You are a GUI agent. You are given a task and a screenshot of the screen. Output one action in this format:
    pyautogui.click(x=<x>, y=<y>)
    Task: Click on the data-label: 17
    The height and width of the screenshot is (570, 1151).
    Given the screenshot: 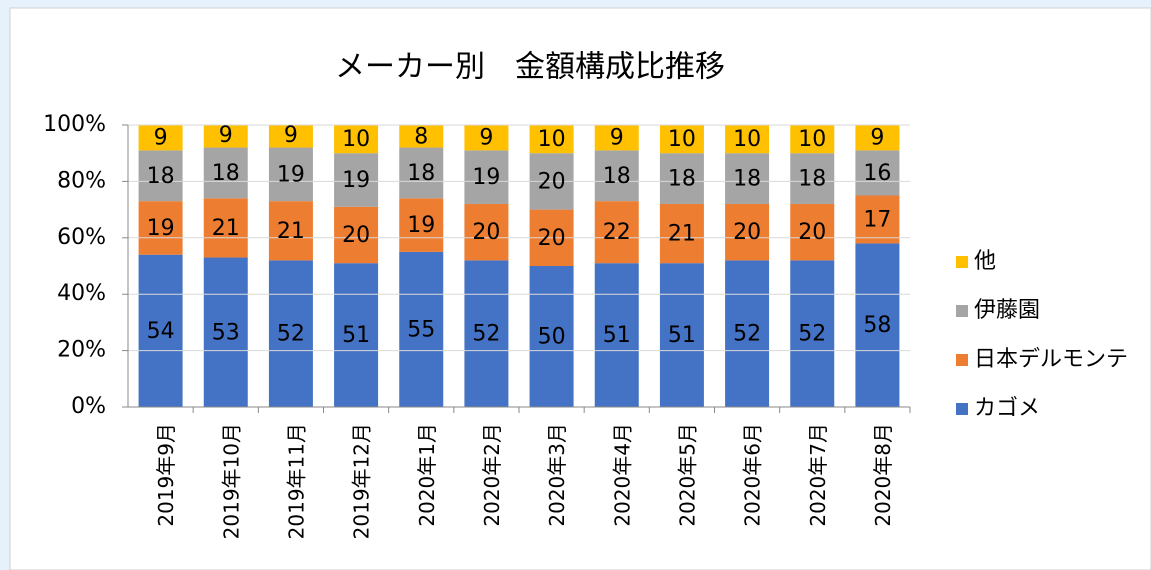 What is the action you would take?
    pyautogui.click(x=877, y=219)
    